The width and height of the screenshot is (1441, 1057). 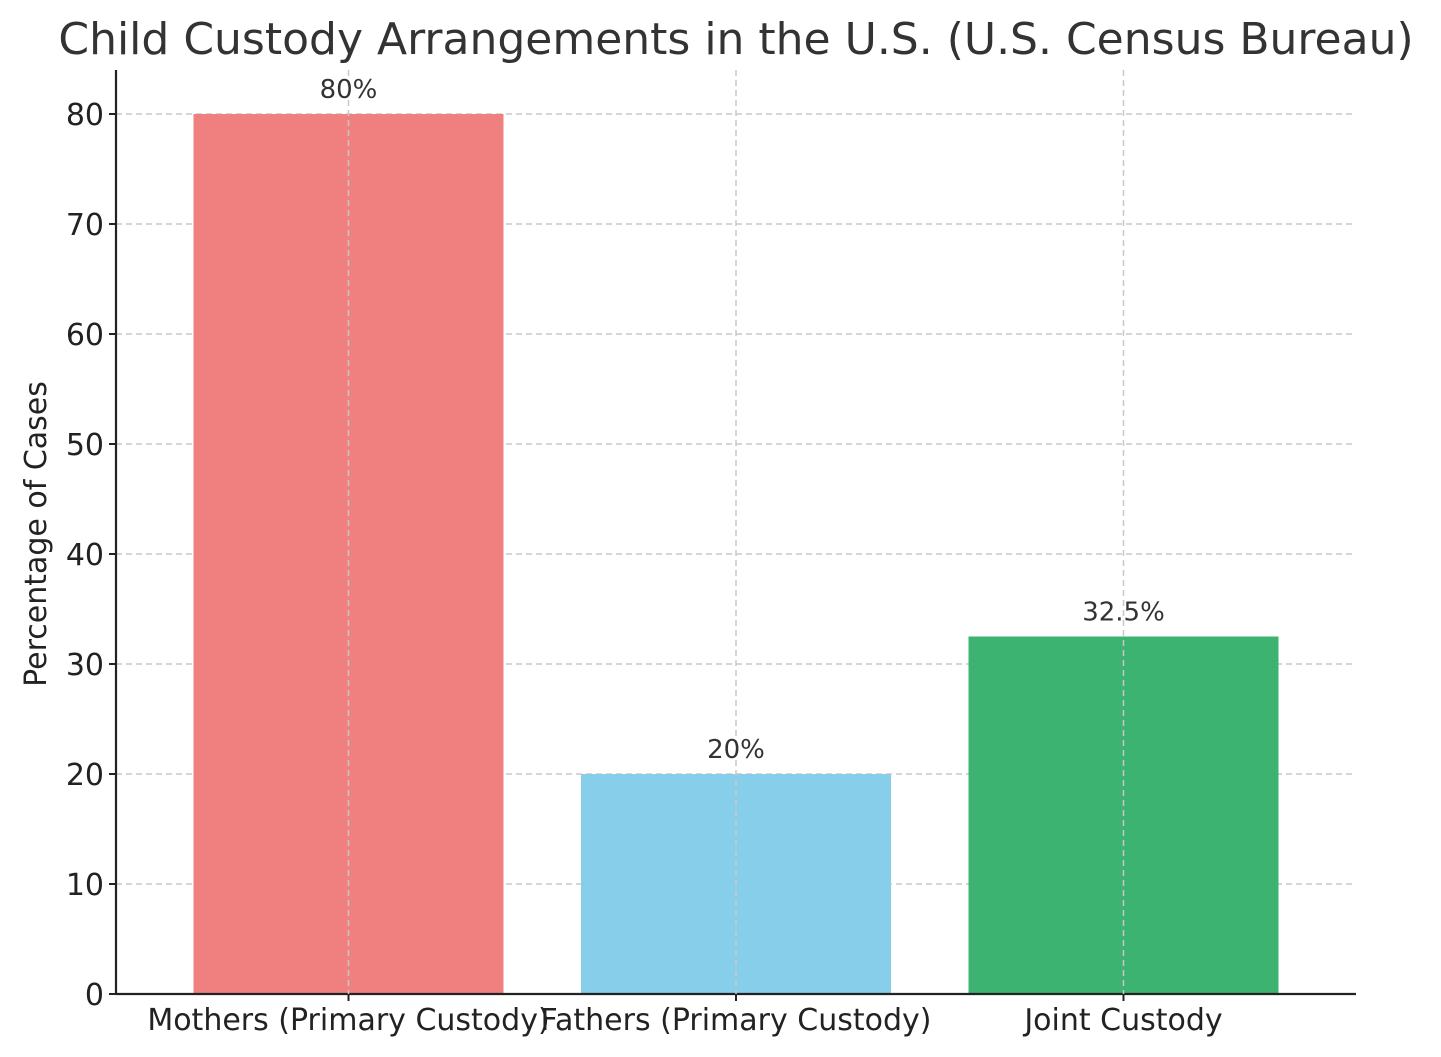 I want to click on bar-value-label: 80%, so click(x=349, y=90).